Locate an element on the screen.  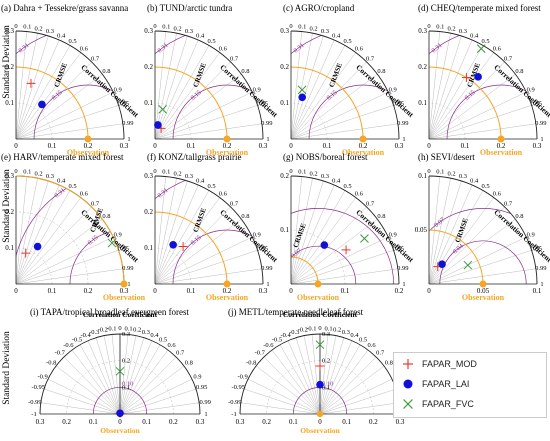
observation-arc is located at coordinates (191, 103).